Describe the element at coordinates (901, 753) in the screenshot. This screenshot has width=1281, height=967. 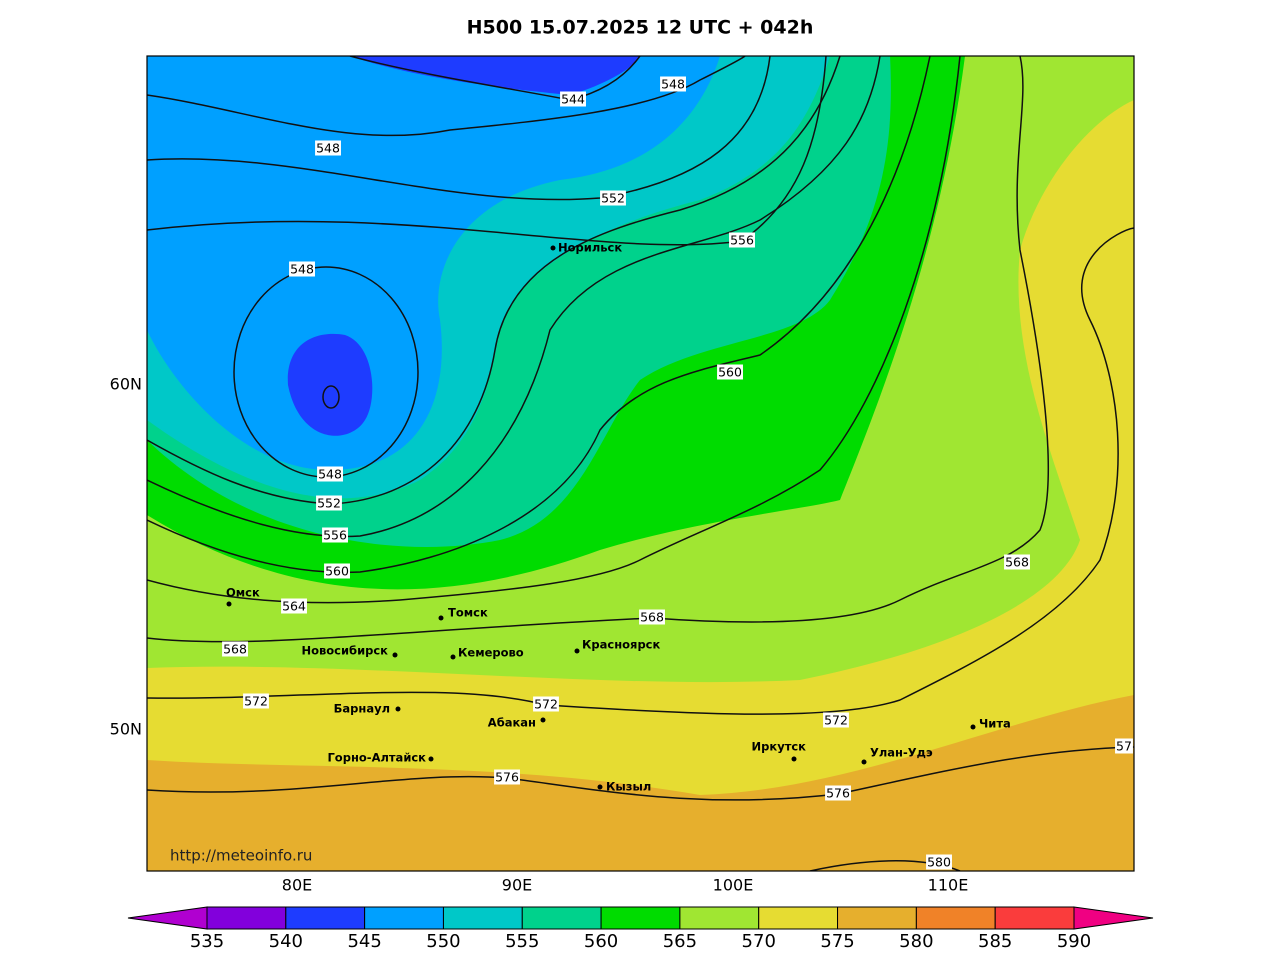
I see `city-label: Улан-Удэ` at that location.